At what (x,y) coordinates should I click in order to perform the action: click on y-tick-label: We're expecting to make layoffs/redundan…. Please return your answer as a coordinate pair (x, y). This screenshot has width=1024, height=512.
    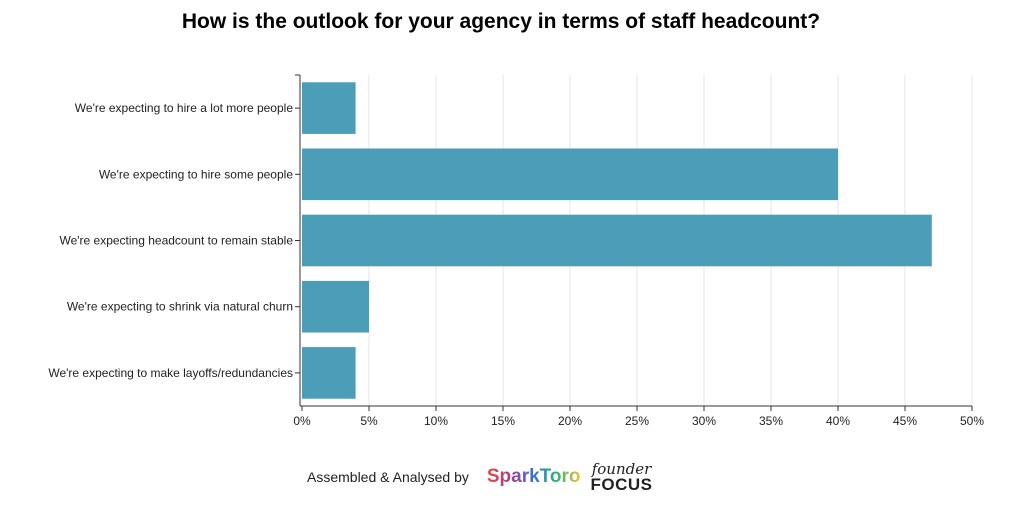
    Looking at the image, I should click on (170, 373).